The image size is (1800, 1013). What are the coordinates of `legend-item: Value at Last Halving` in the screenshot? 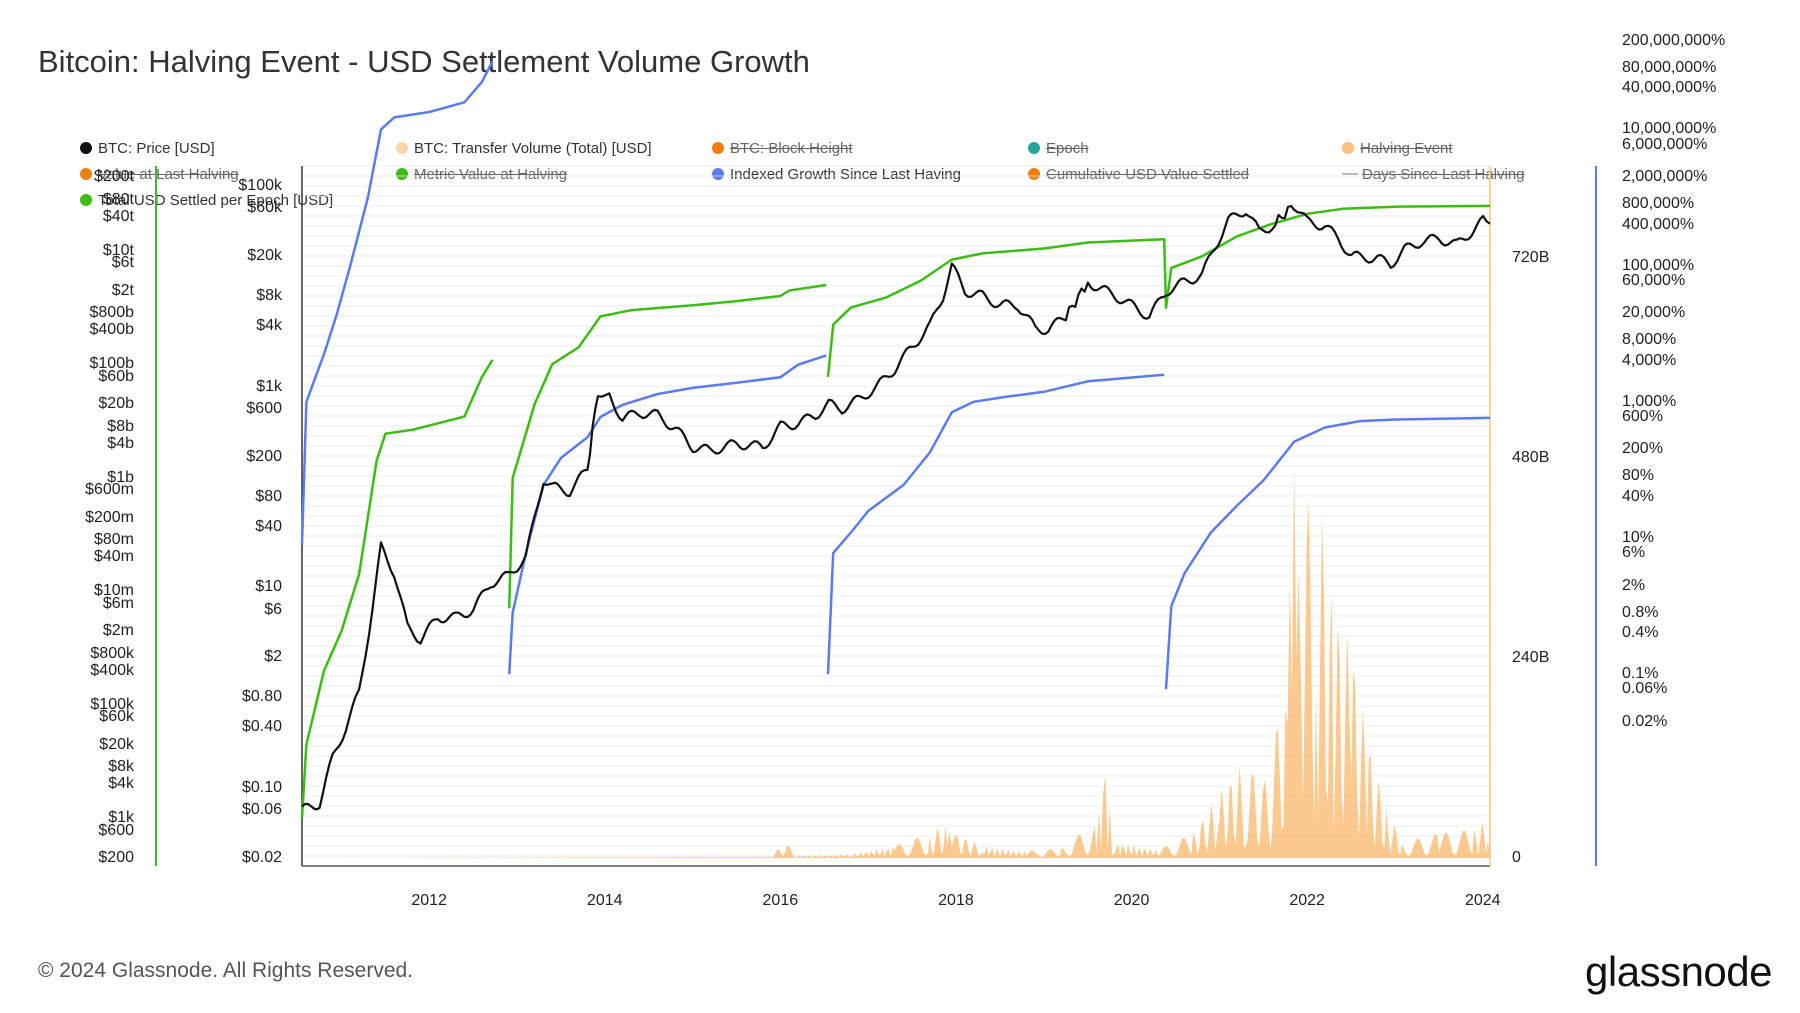 It's located at (159, 174).